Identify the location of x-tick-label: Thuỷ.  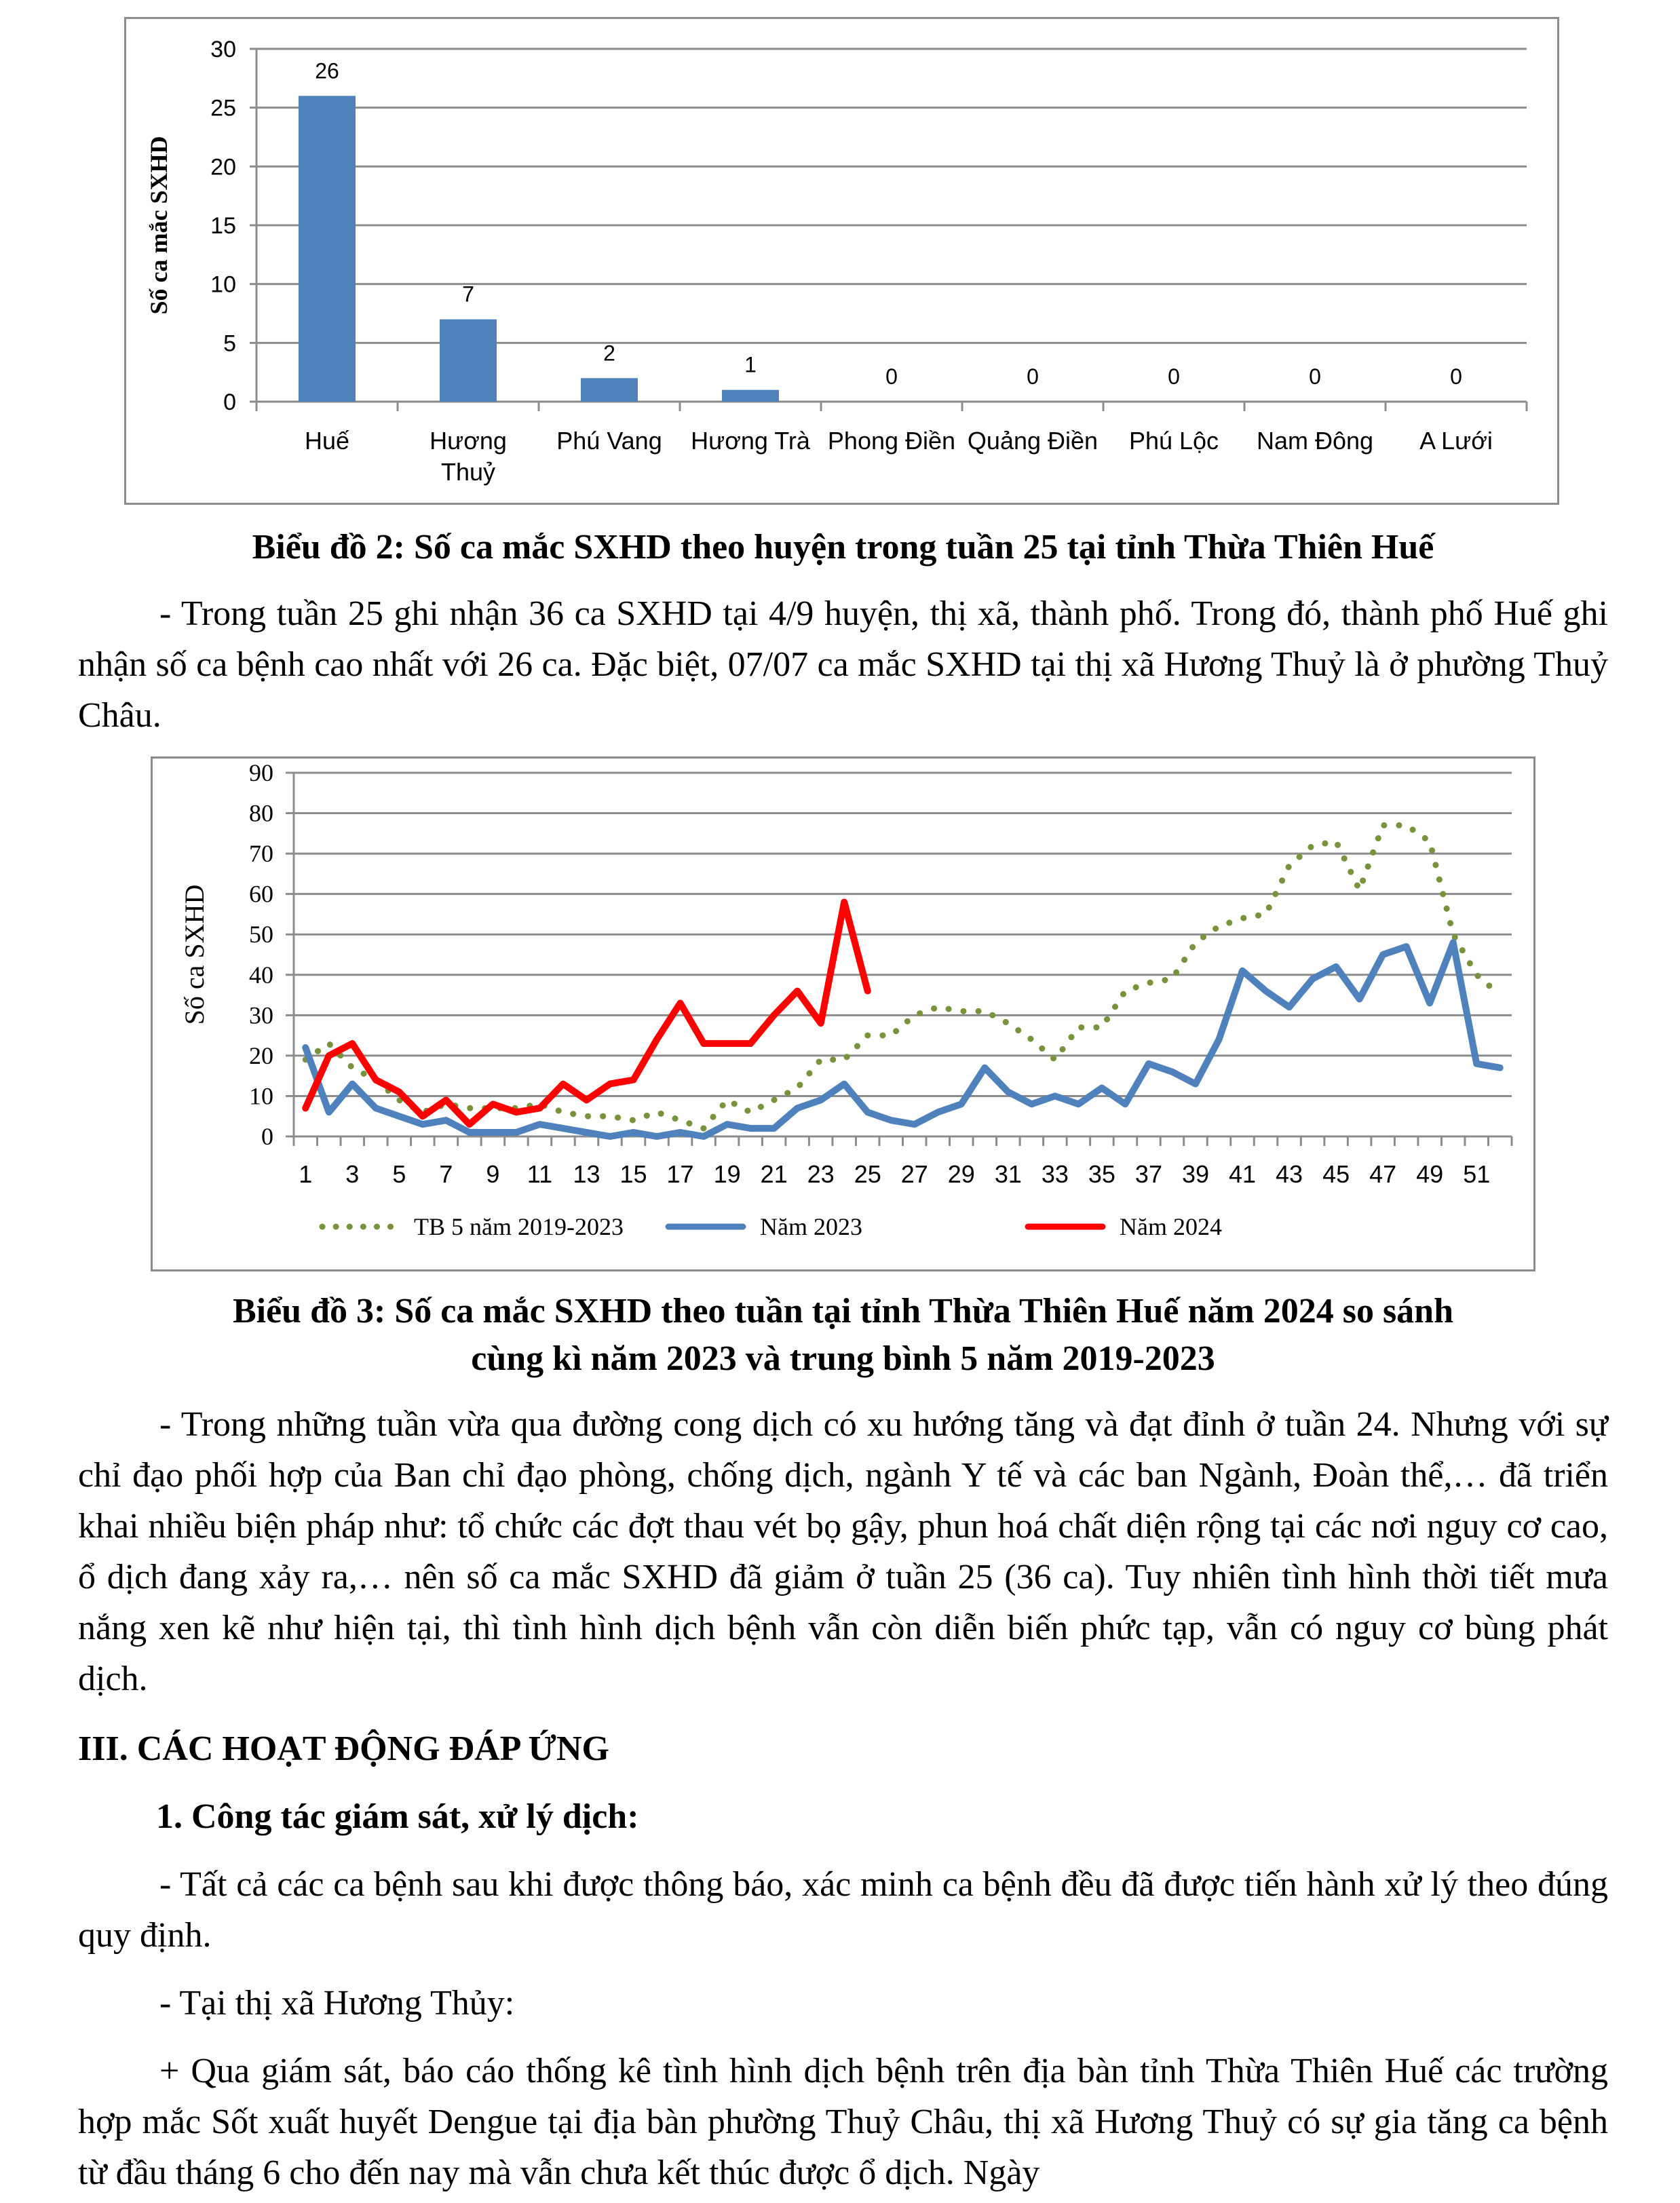
(468, 472).